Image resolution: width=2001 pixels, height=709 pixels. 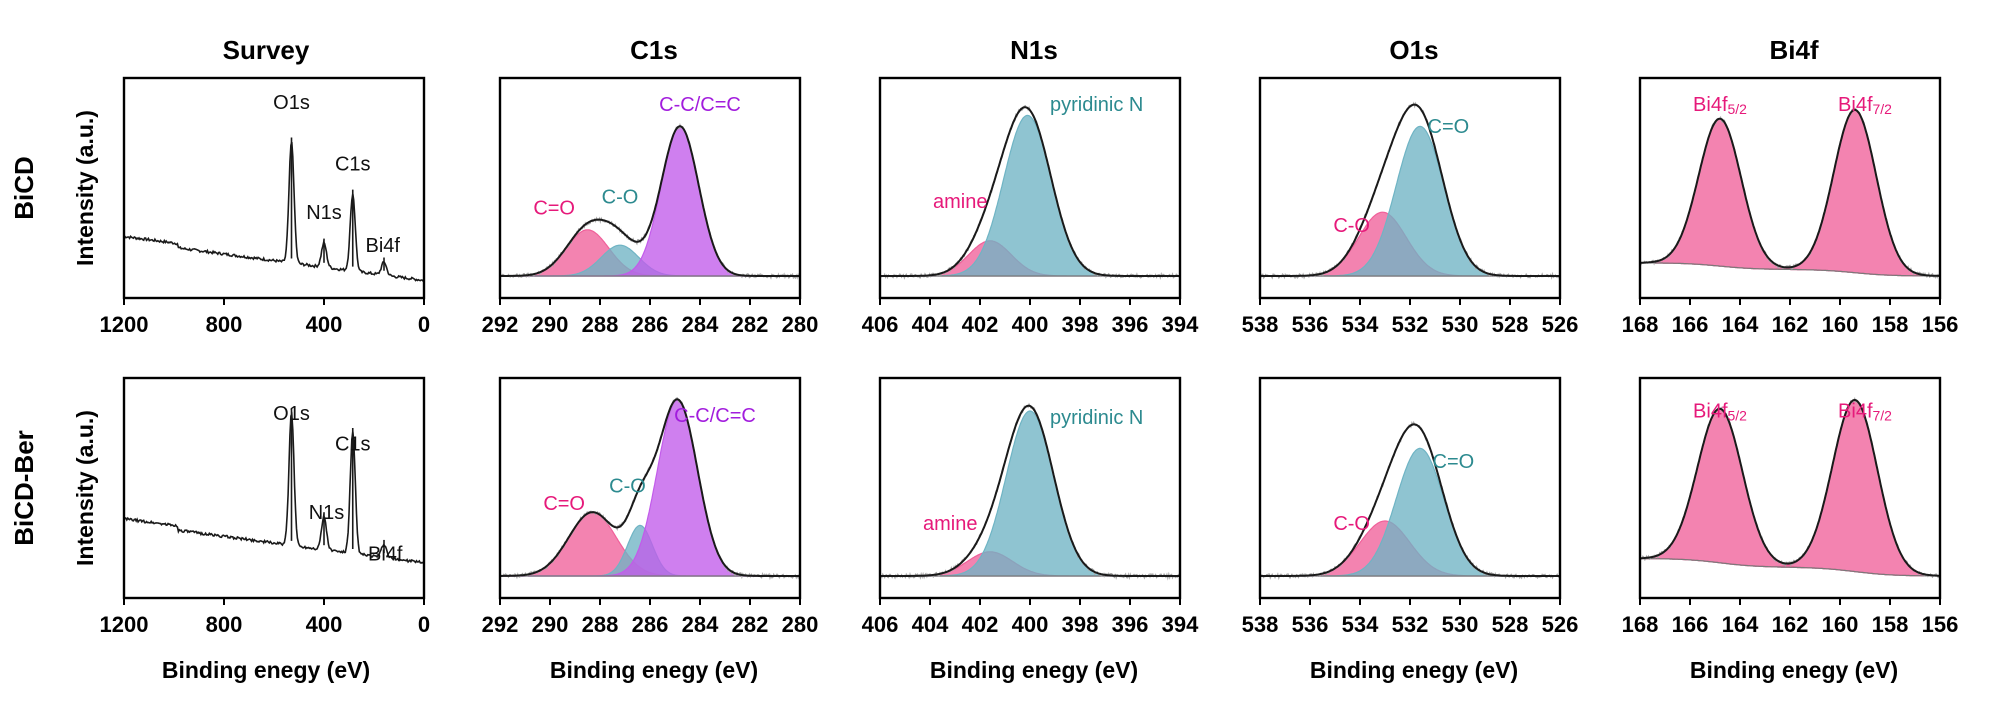 What do you see at coordinates (980, 324) in the screenshot?
I see `x-tick-label-402: 402` at bounding box center [980, 324].